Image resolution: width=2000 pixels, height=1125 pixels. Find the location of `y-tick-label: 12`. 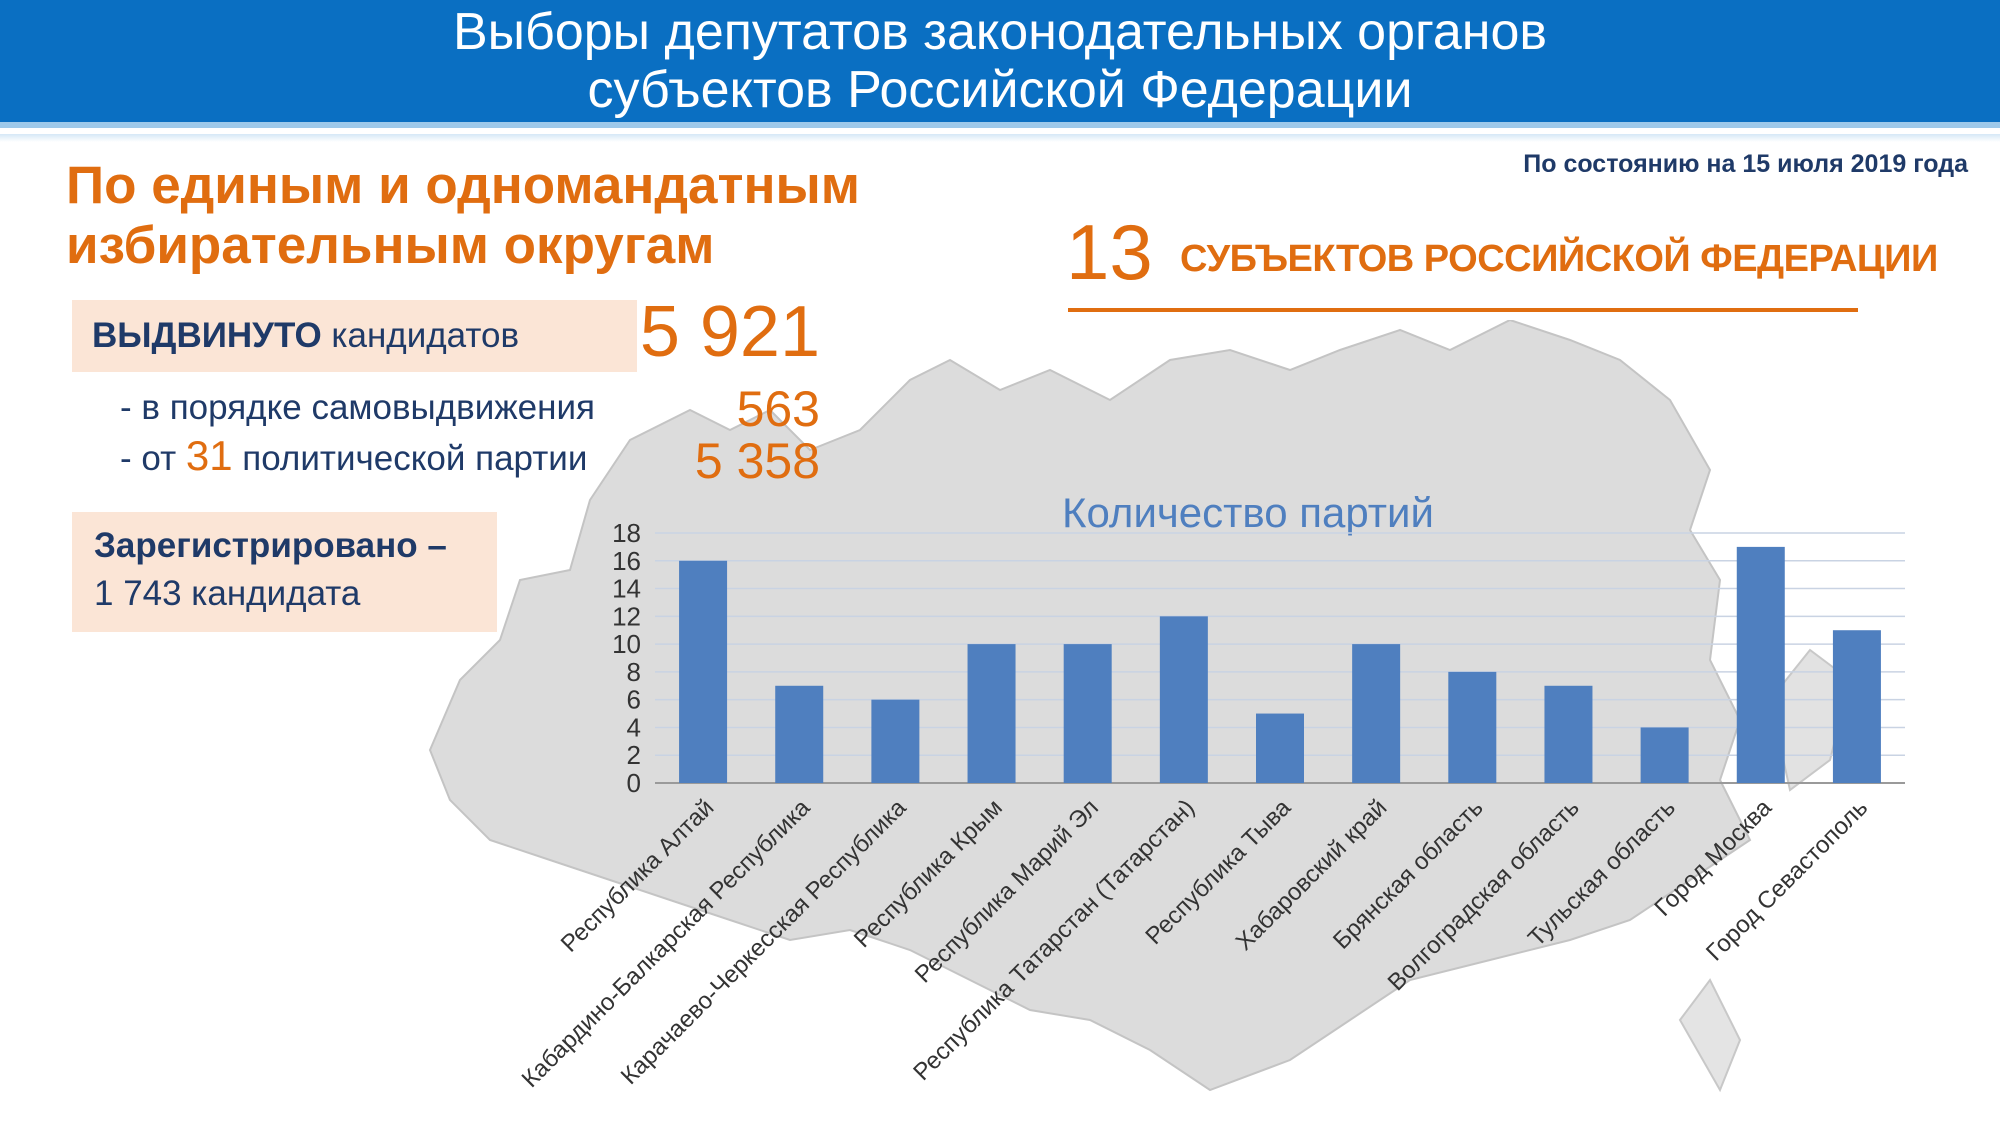

y-tick-label: 12 is located at coordinates (626, 616).